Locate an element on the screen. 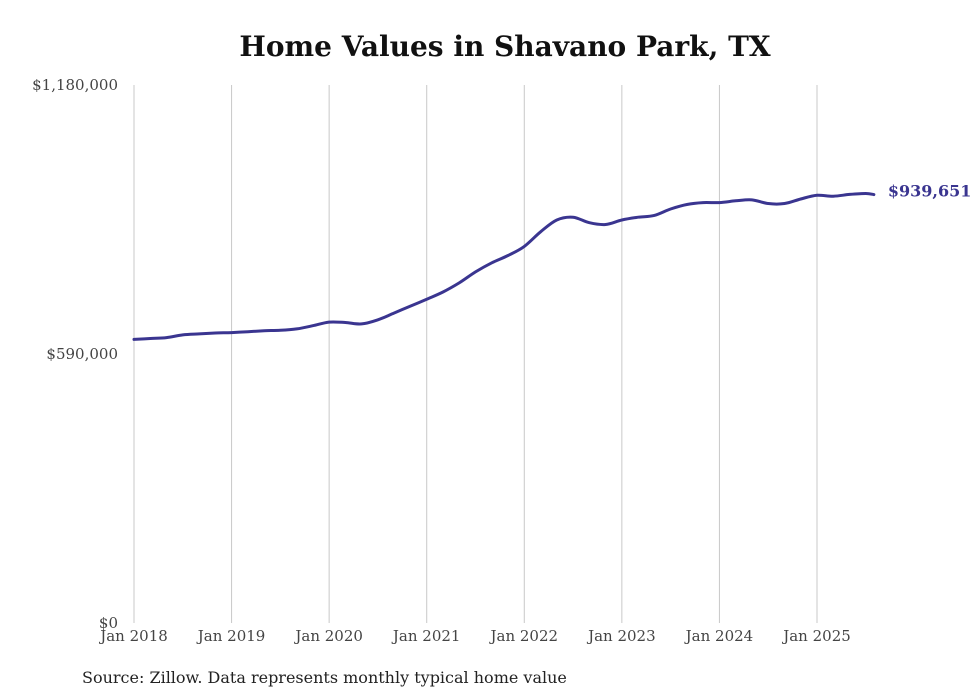  x-tick-label: Jan 2025 is located at coordinates (816, 636).